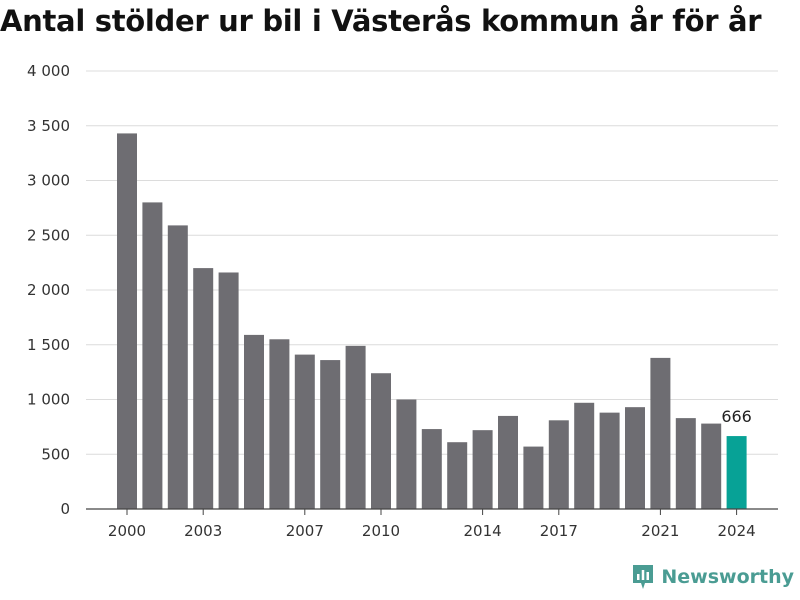 The image size is (800, 600). What do you see at coordinates (685, 463) in the screenshot?
I see `bar-2022` at bounding box center [685, 463].